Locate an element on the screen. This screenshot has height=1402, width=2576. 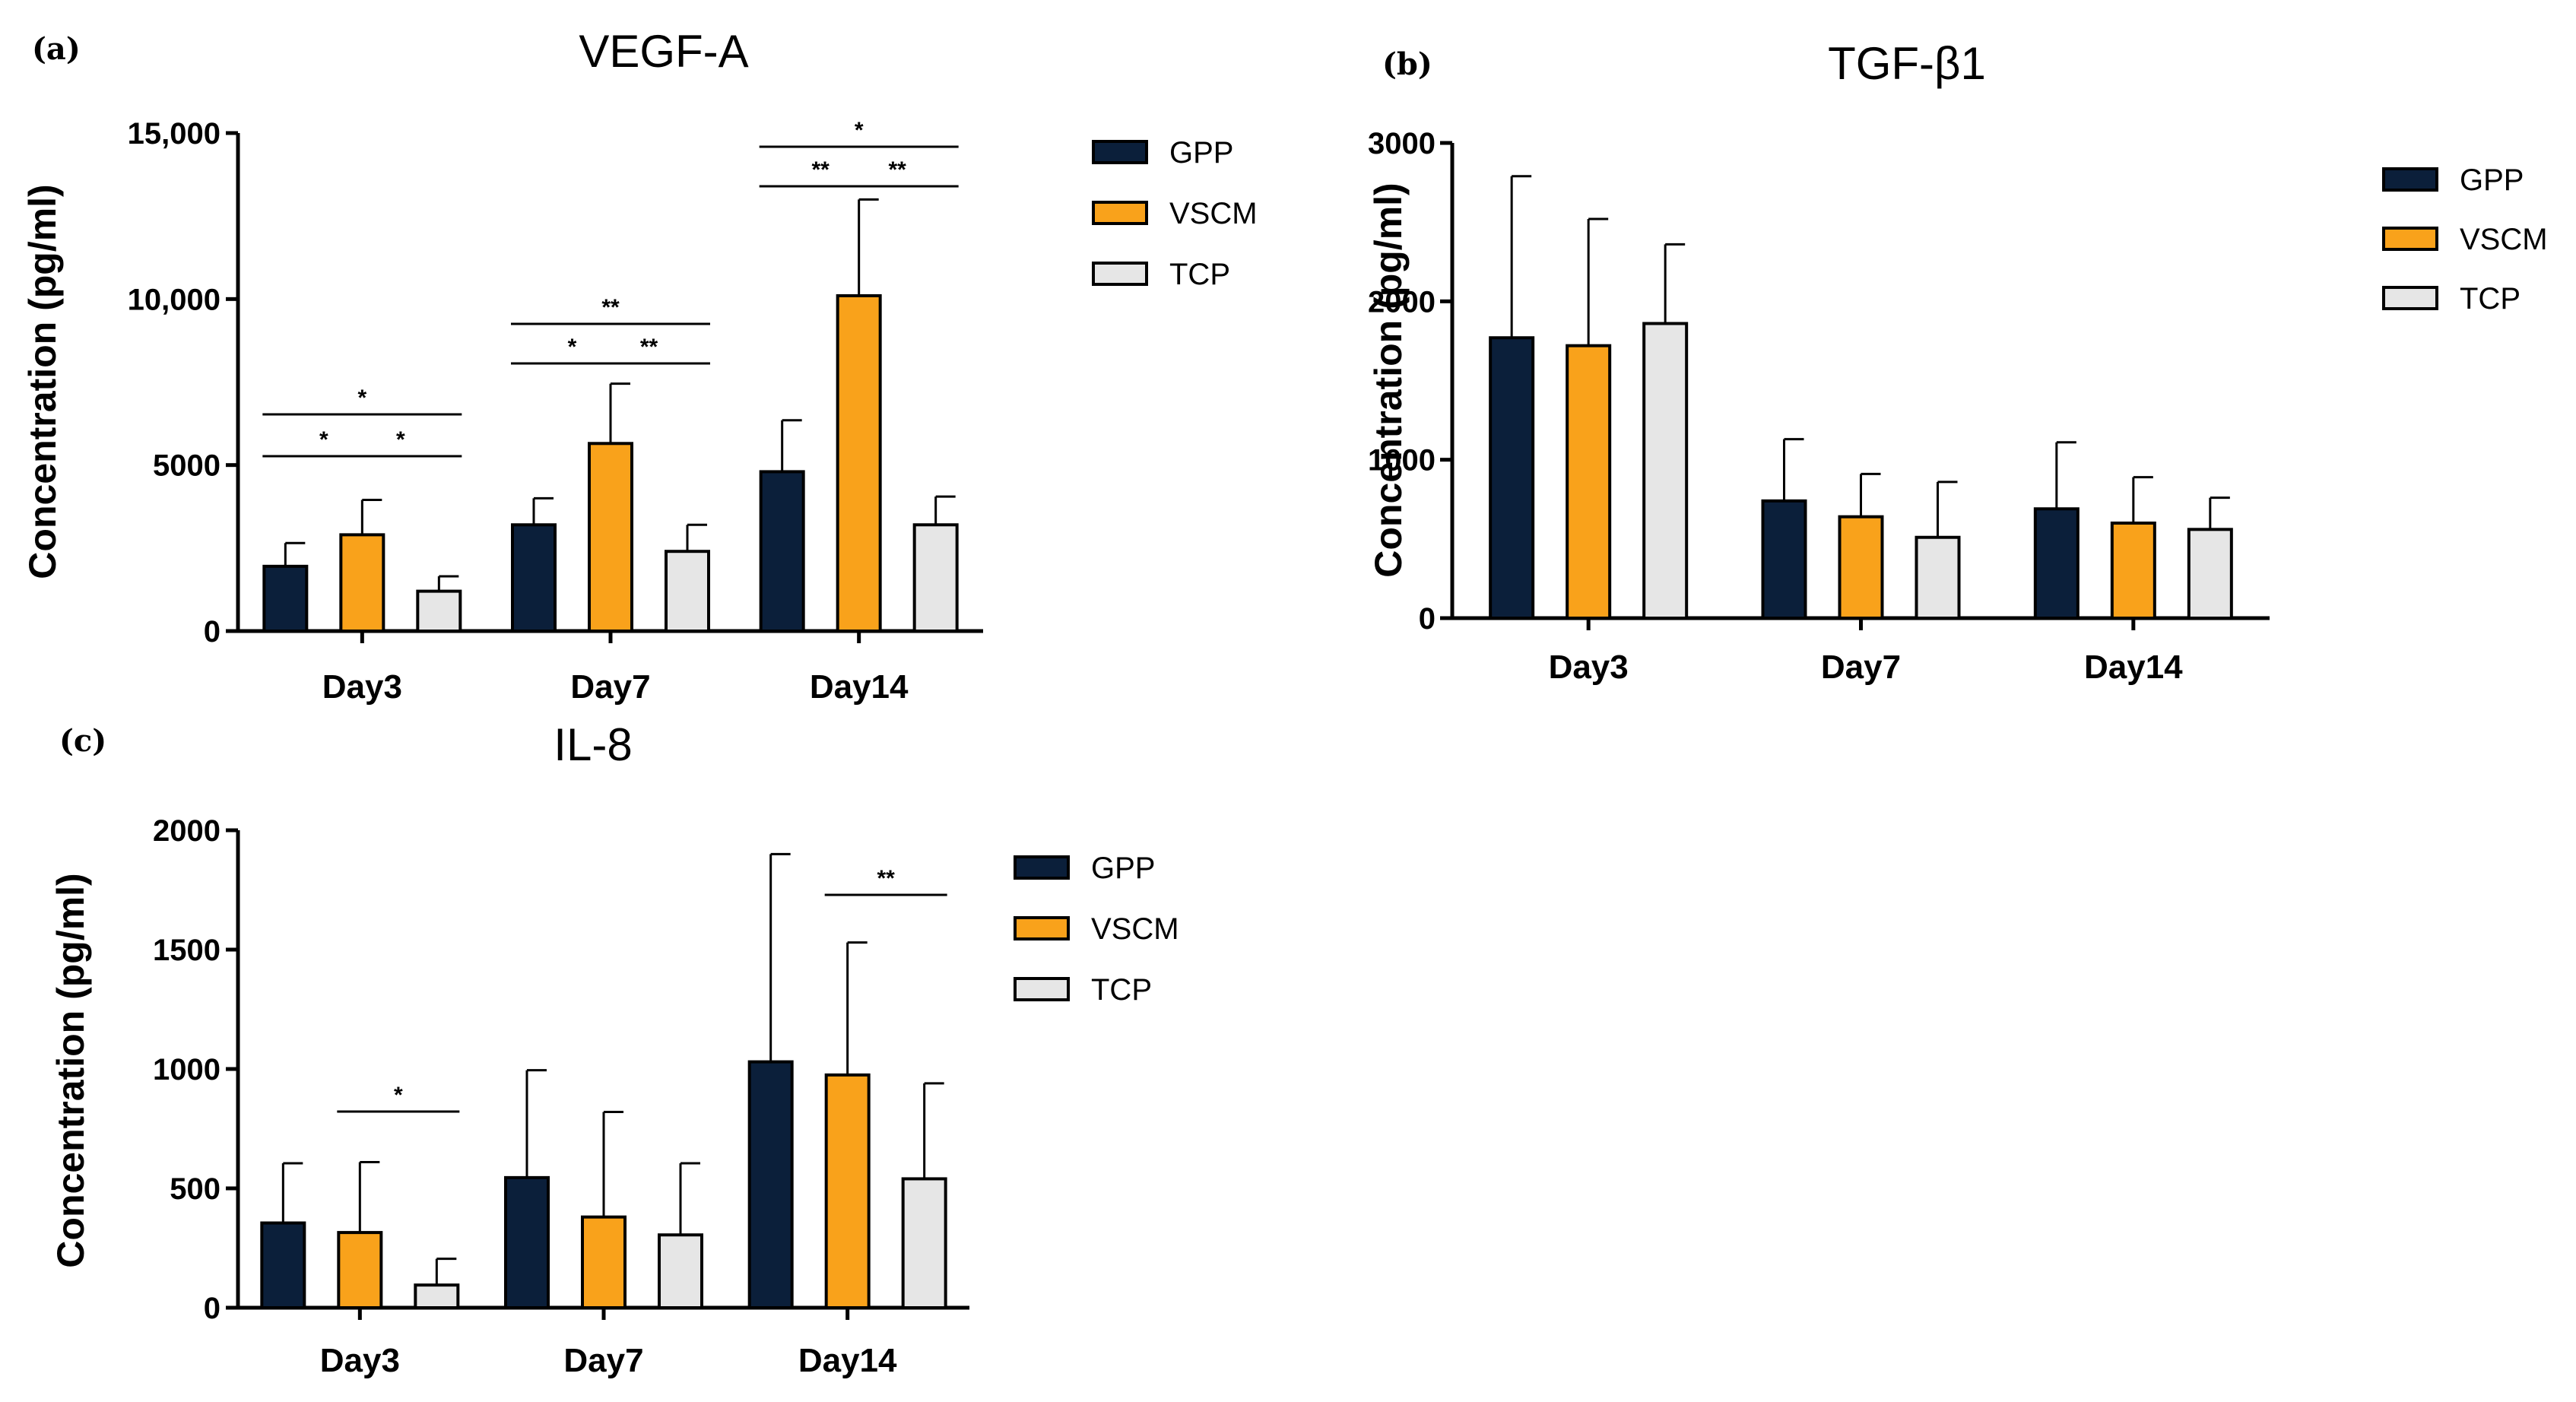
y-tick-label: 1500 is located at coordinates (186, 951).